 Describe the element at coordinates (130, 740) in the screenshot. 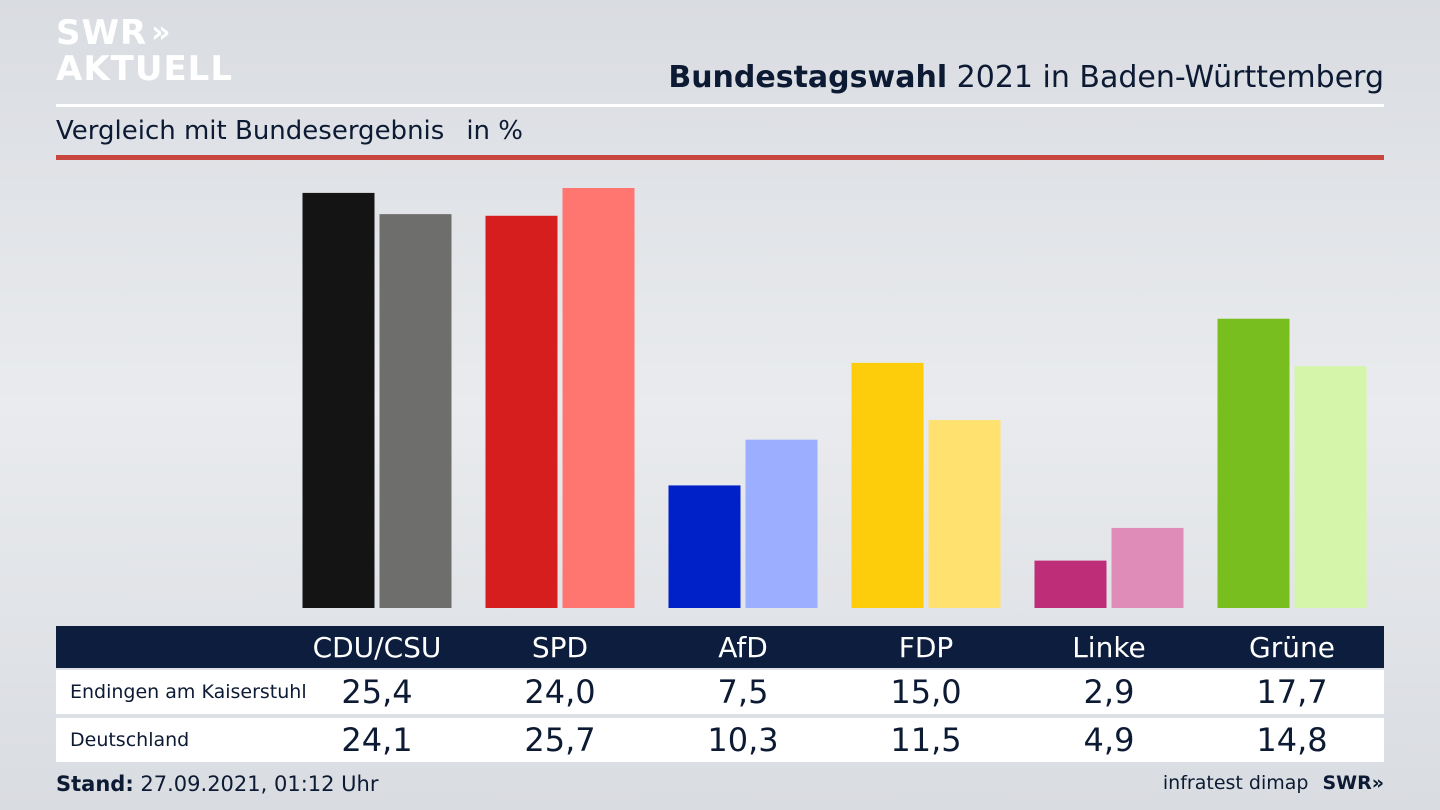

I see `row-label-national: Deutschland` at that location.